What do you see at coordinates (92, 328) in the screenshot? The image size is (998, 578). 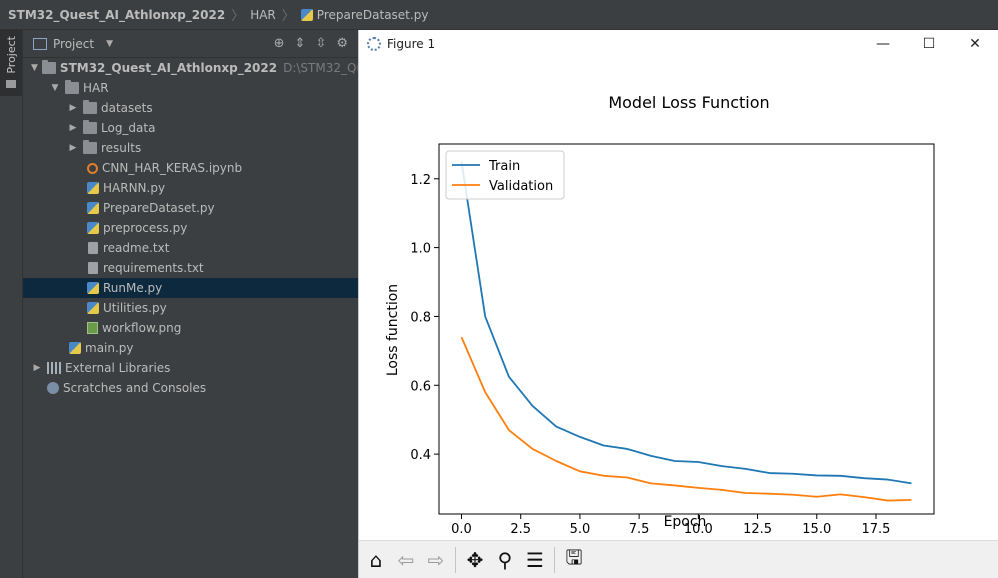 I see `image-file-icon` at bounding box center [92, 328].